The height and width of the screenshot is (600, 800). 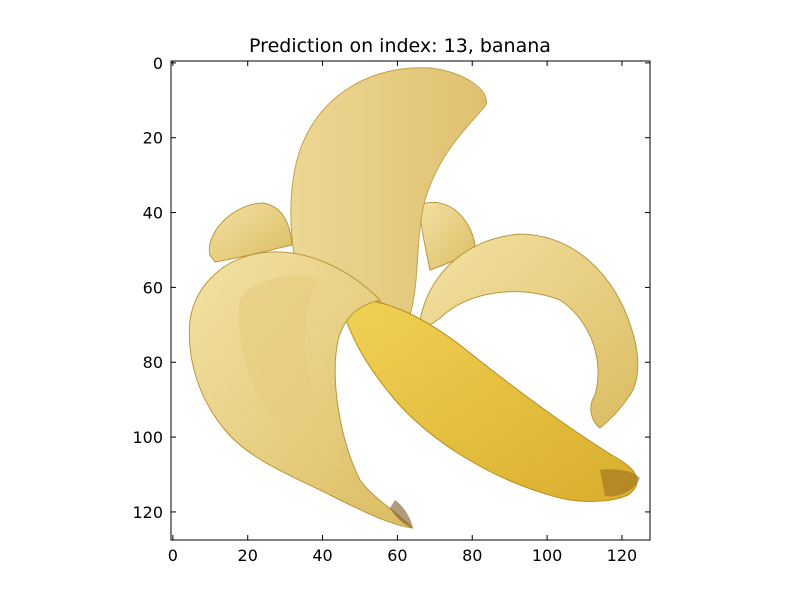 What do you see at coordinates (397, 555) in the screenshot?
I see `x-tick-label: 60` at bounding box center [397, 555].